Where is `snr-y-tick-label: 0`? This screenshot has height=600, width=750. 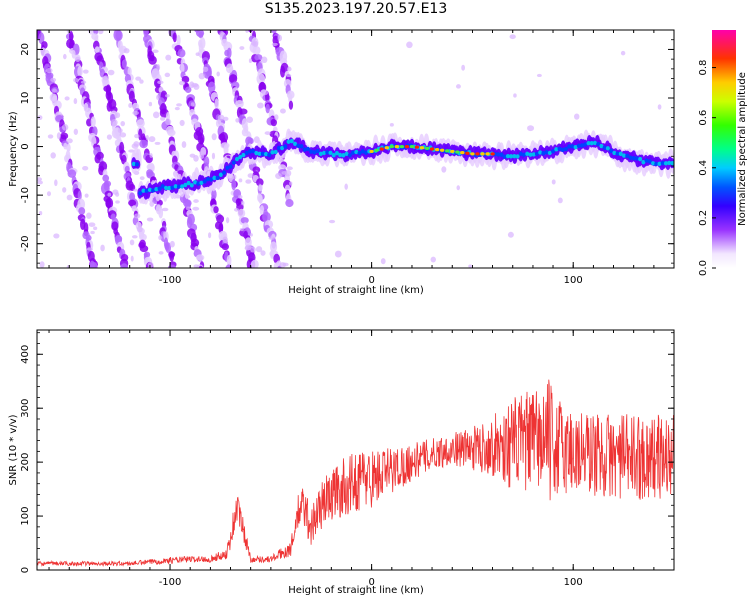 snr-y-tick-label: 0 is located at coordinates (25, 570).